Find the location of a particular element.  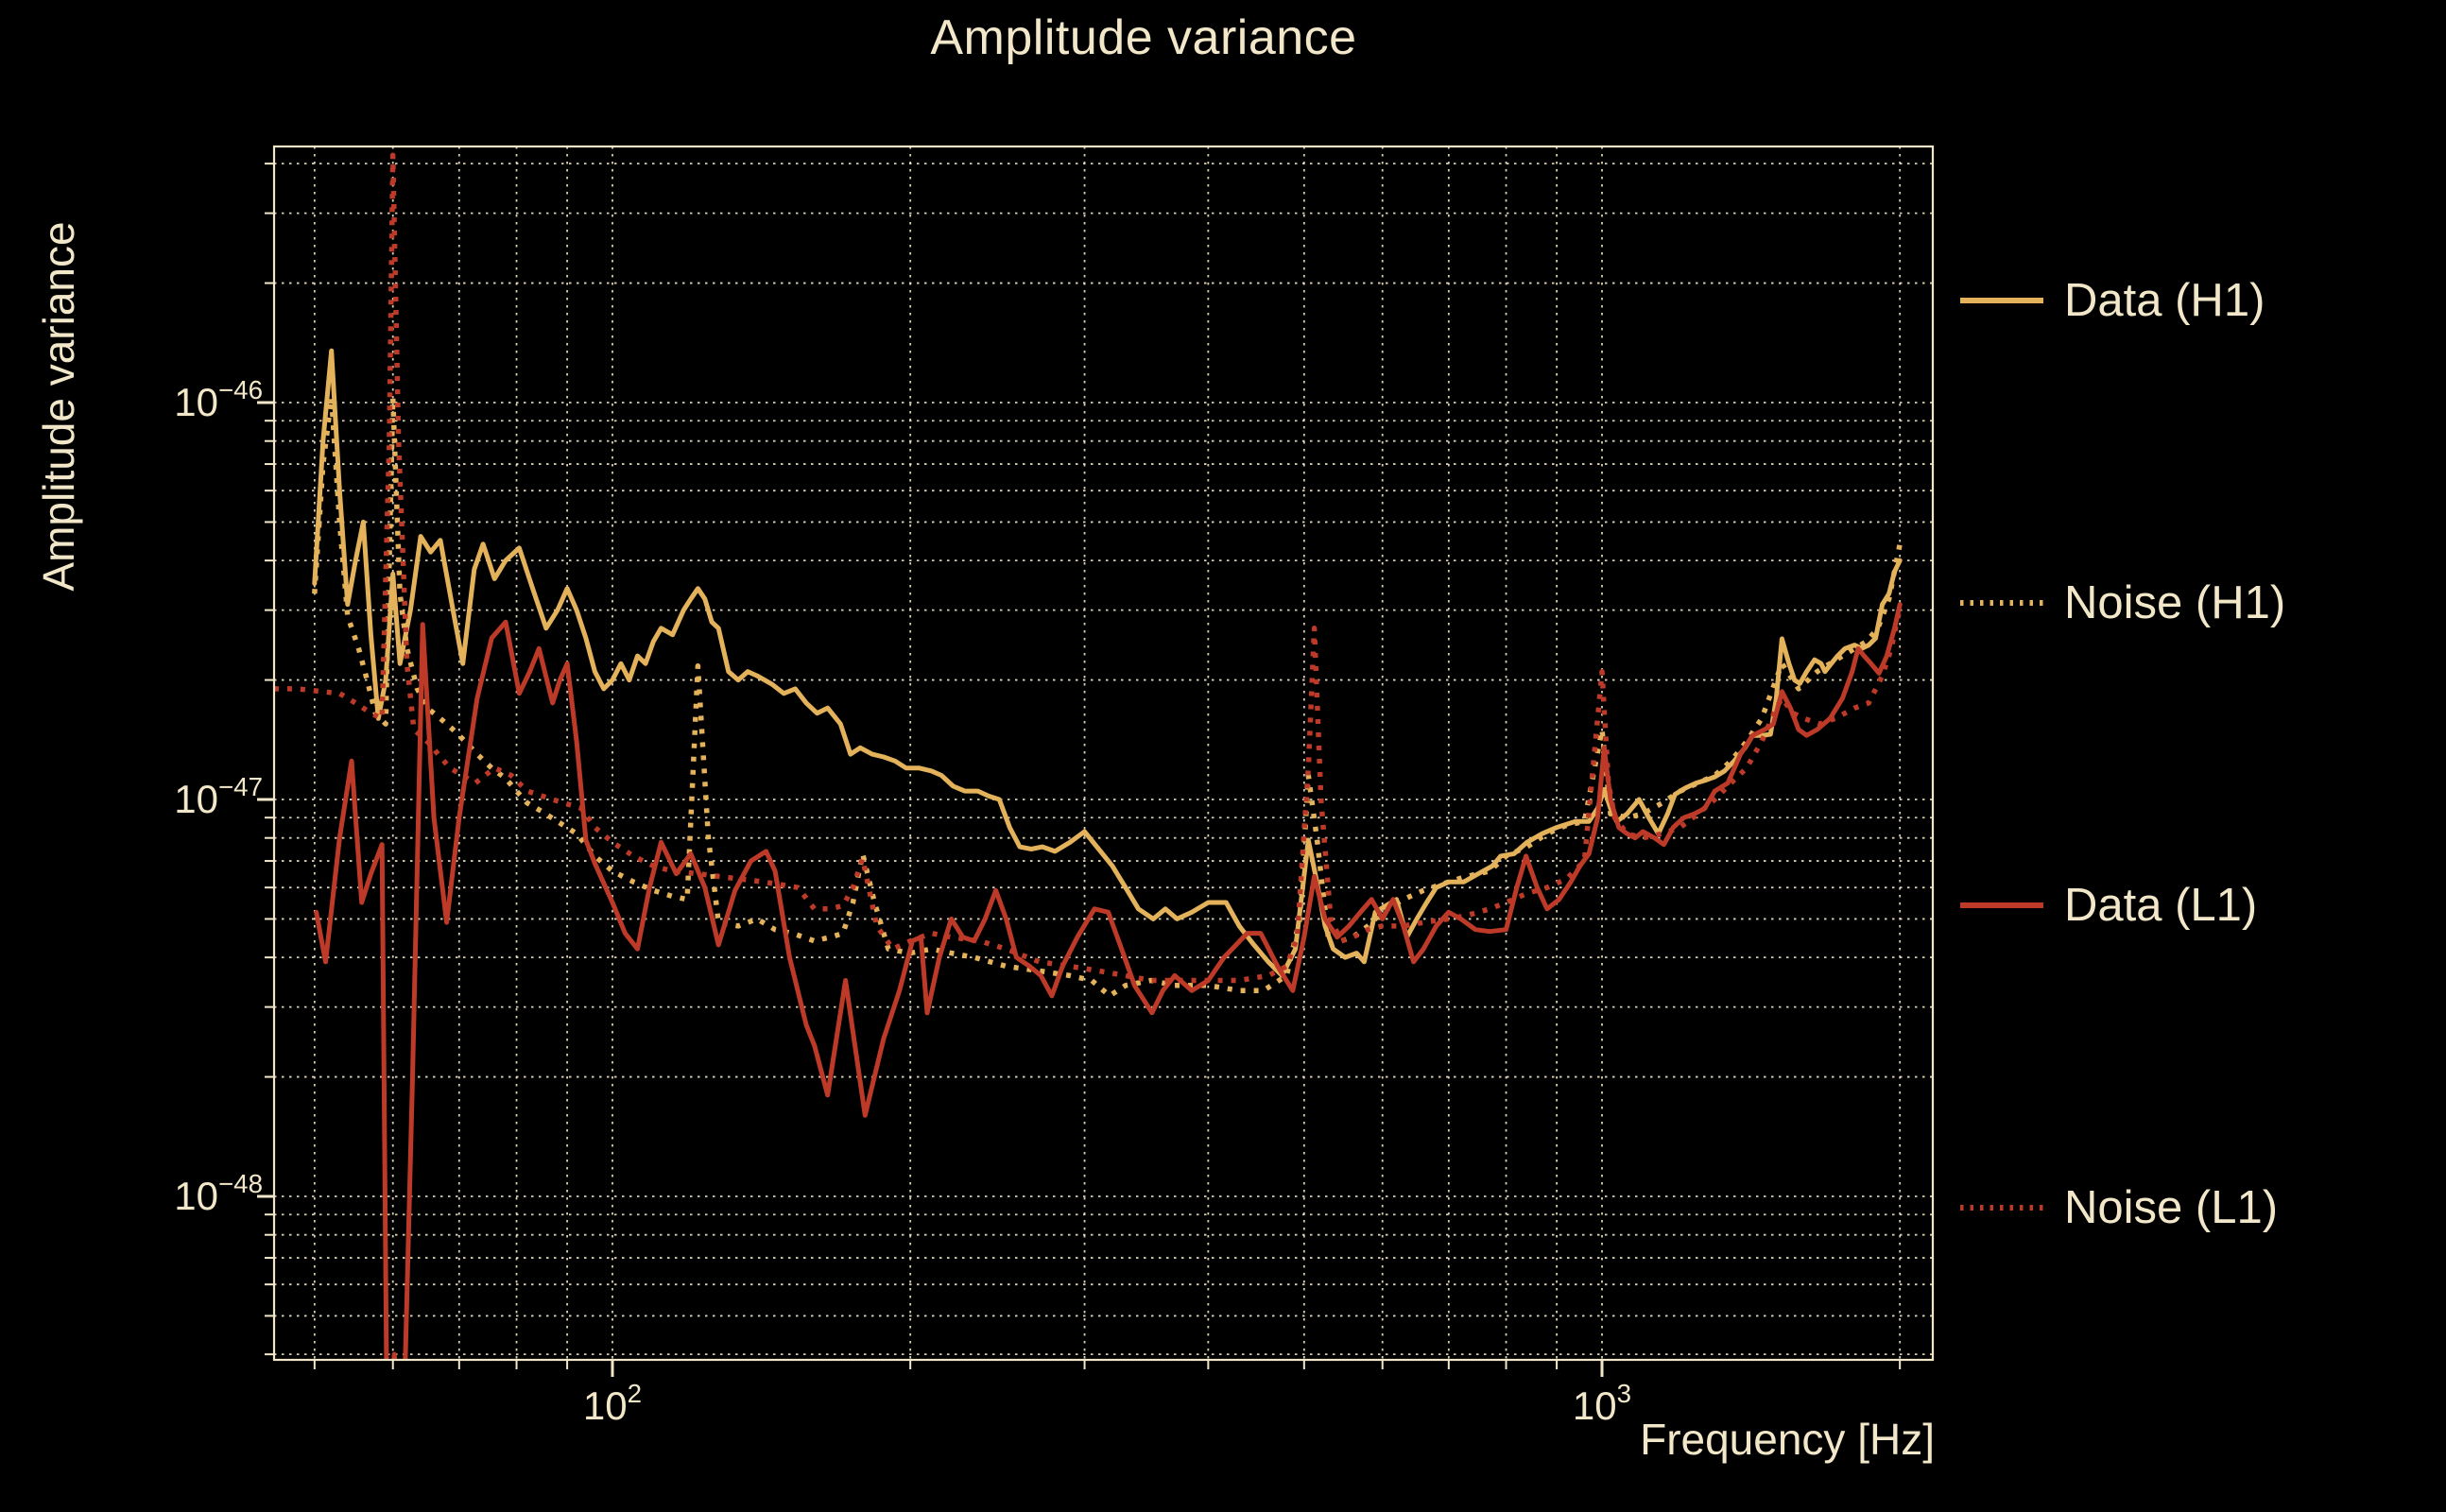

y-tick-1e-46: 10−46 is located at coordinates (219, 399).